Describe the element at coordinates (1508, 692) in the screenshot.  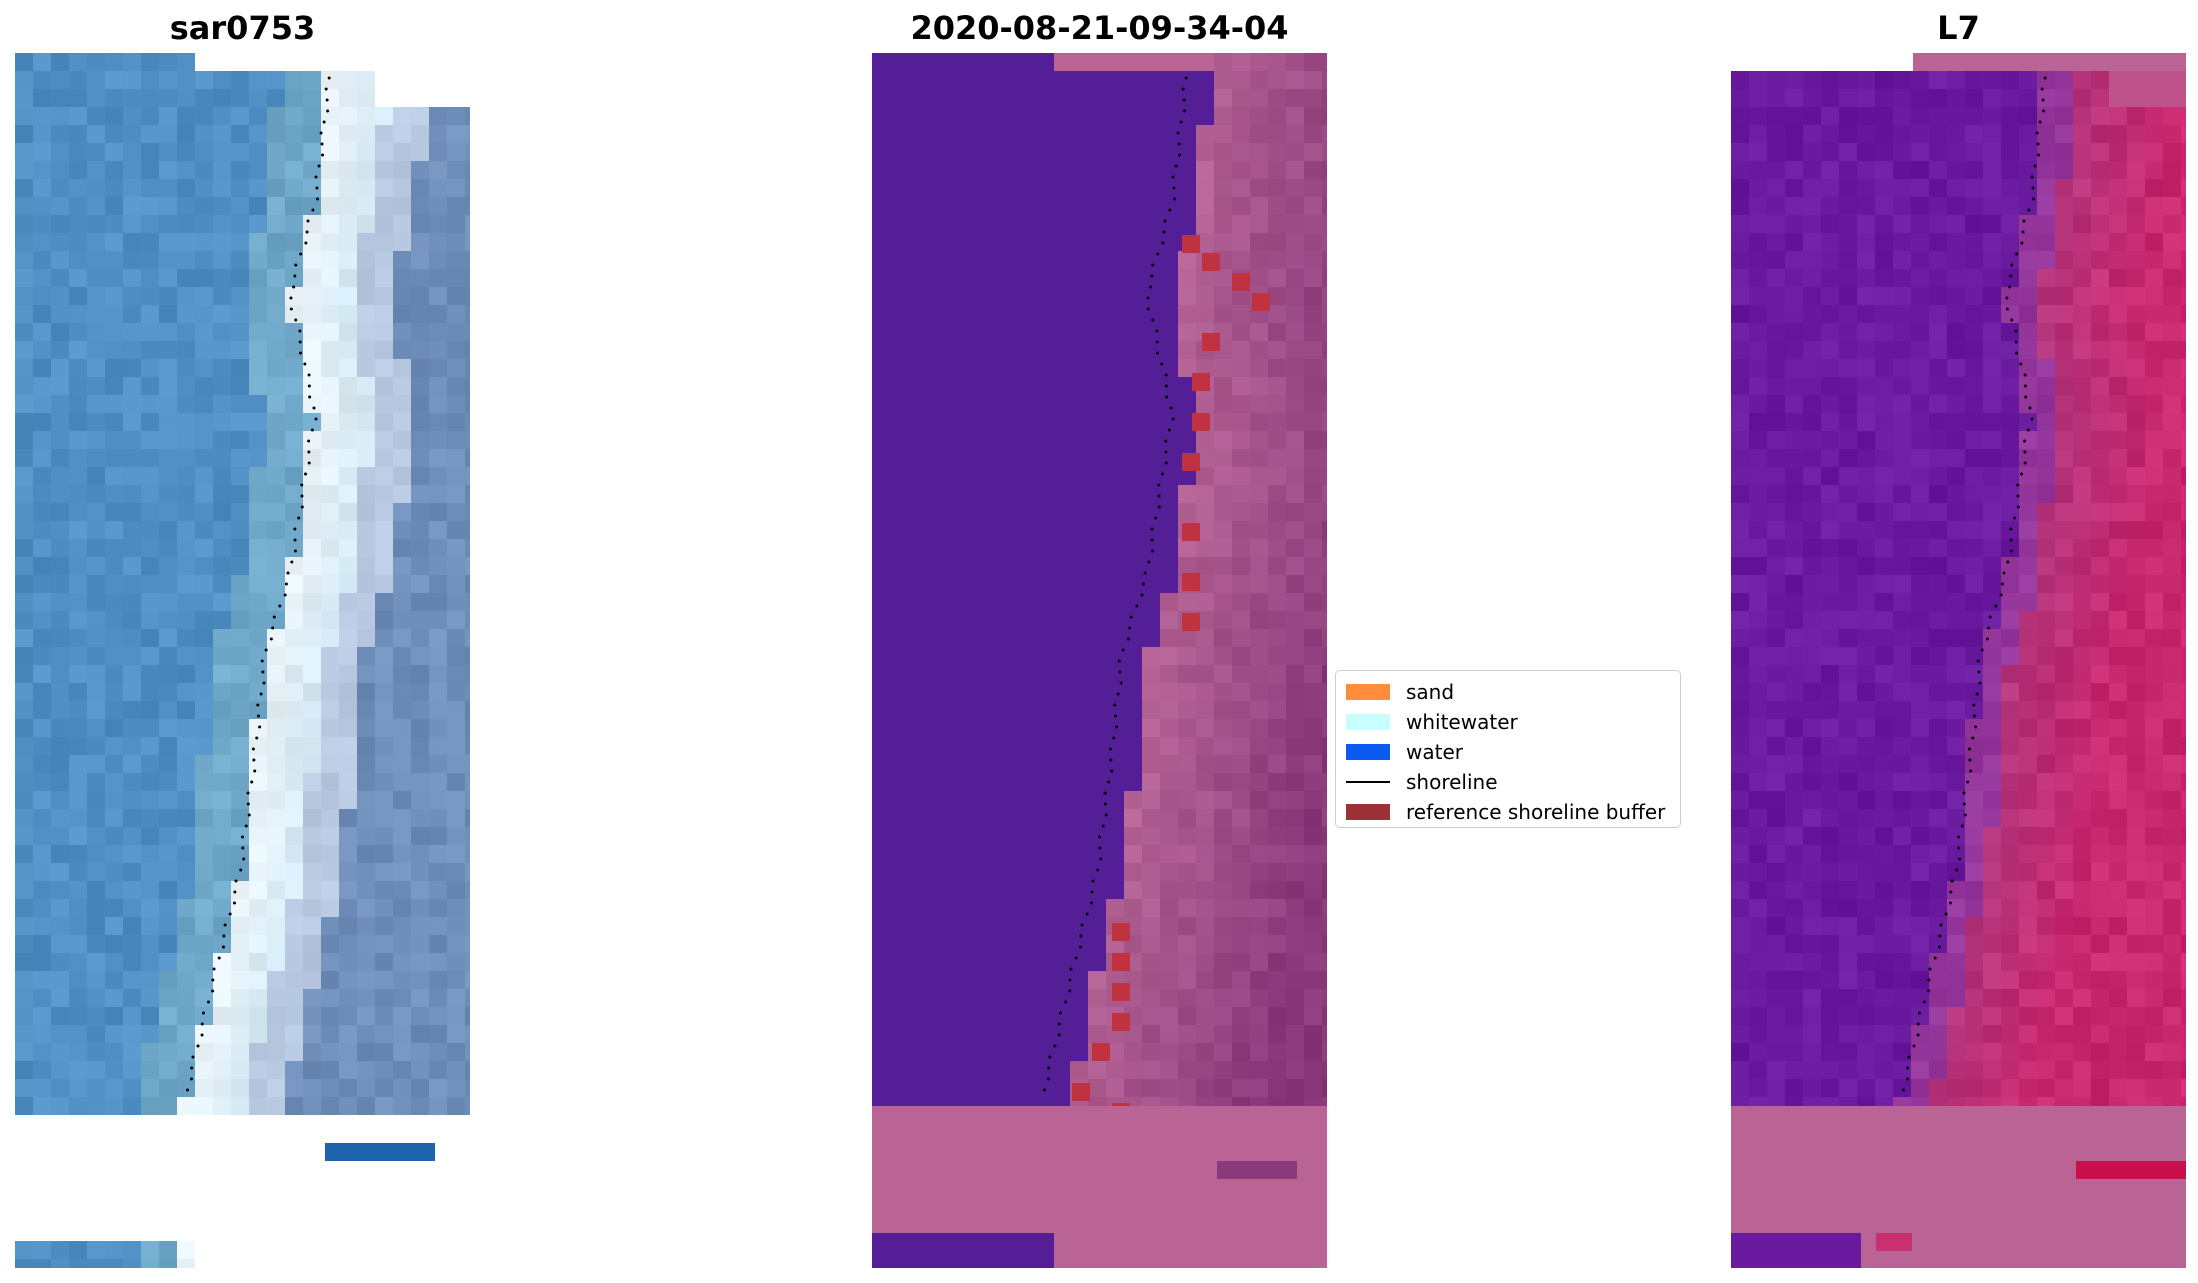
I see `legend-item-sand: sand` at that location.